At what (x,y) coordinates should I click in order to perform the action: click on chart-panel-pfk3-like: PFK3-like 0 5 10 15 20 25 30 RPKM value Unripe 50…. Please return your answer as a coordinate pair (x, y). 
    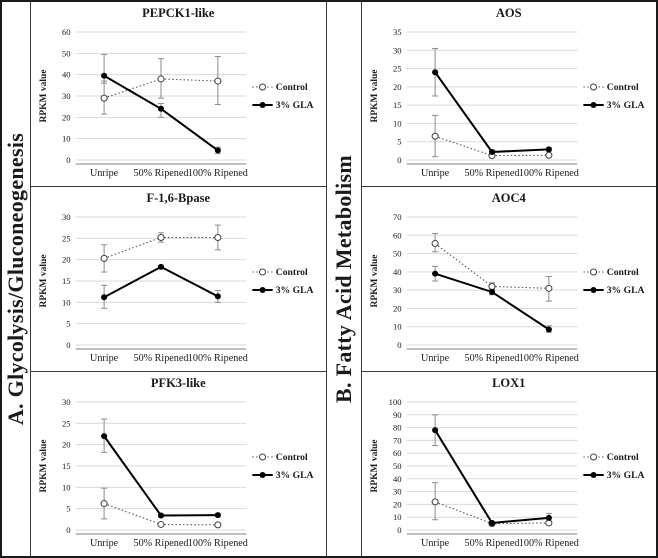
    Looking at the image, I should click on (178, 464).